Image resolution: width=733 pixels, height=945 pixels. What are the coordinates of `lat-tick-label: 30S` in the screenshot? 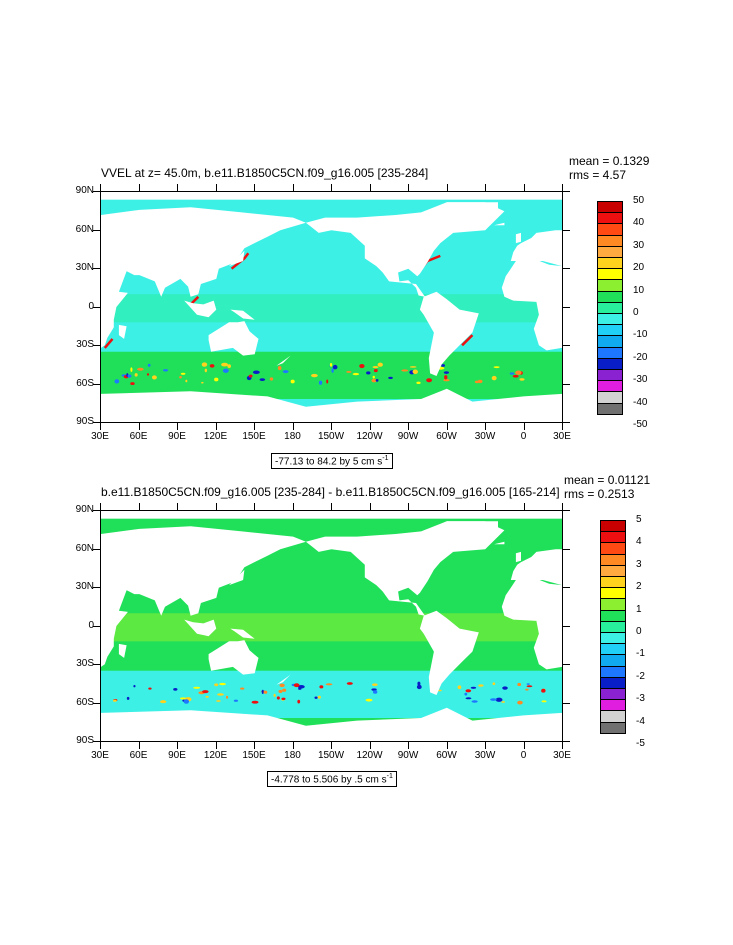 It's located at (85, 663).